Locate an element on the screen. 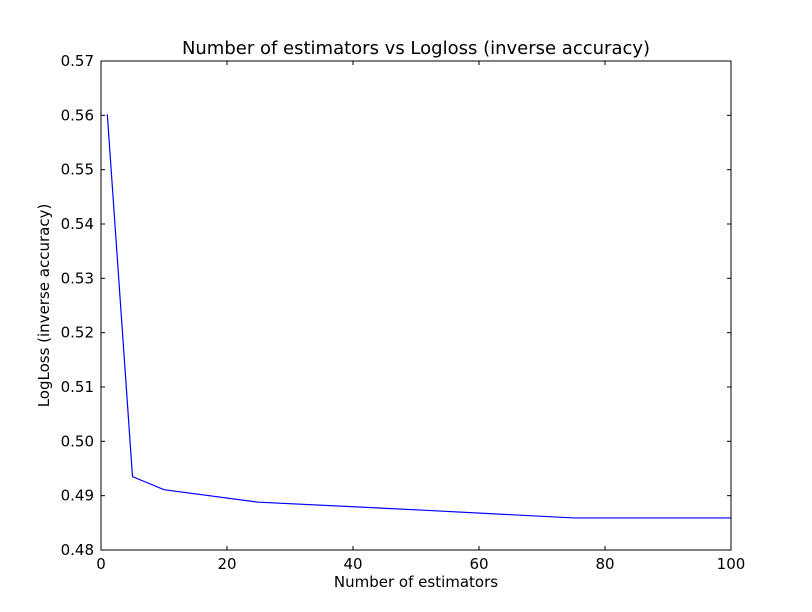 The height and width of the screenshot is (612, 812). x-tick-label: 100 is located at coordinates (731, 564).